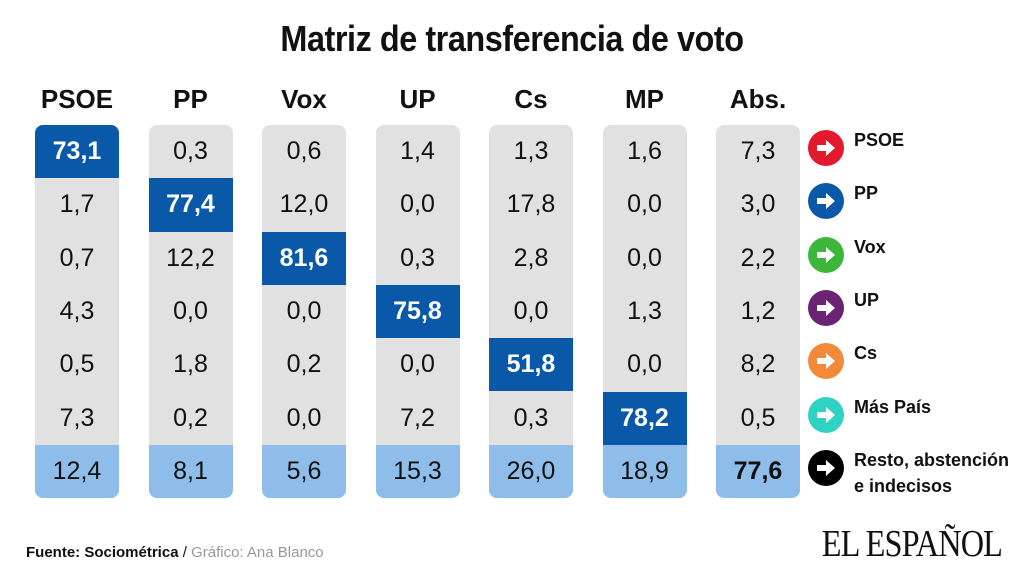  What do you see at coordinates (916, 148) in the screenshot?
I see `legend-item: PSOE` at bounding box center [916, 148].